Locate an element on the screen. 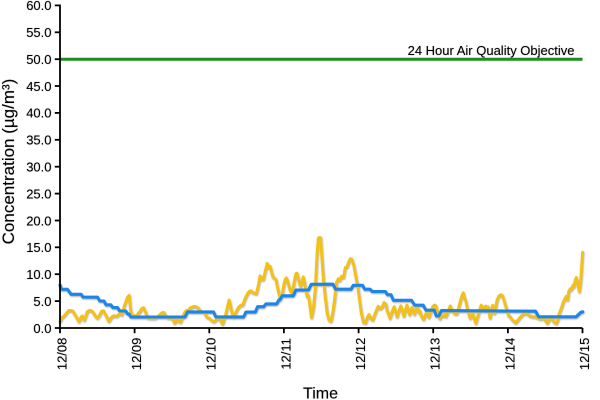  svg-text: 60.0 is located at coordinates (38, 6).